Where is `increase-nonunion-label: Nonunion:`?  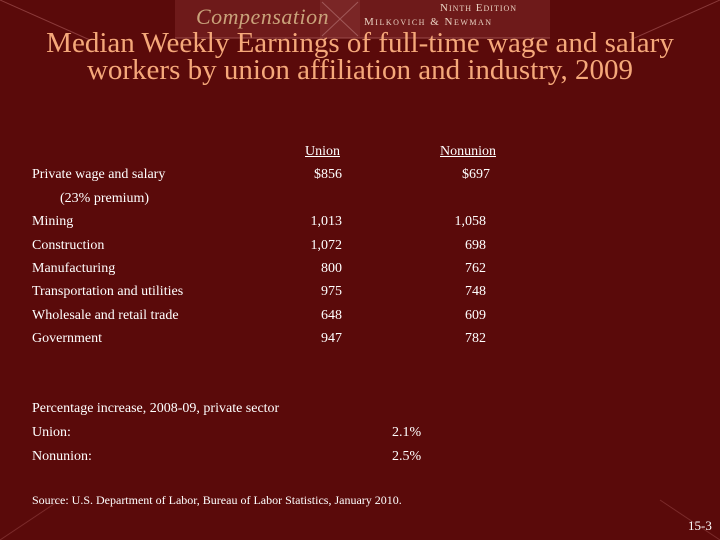
increase-nonunion-label: Nonunion: is located at coordinates (62, 456).